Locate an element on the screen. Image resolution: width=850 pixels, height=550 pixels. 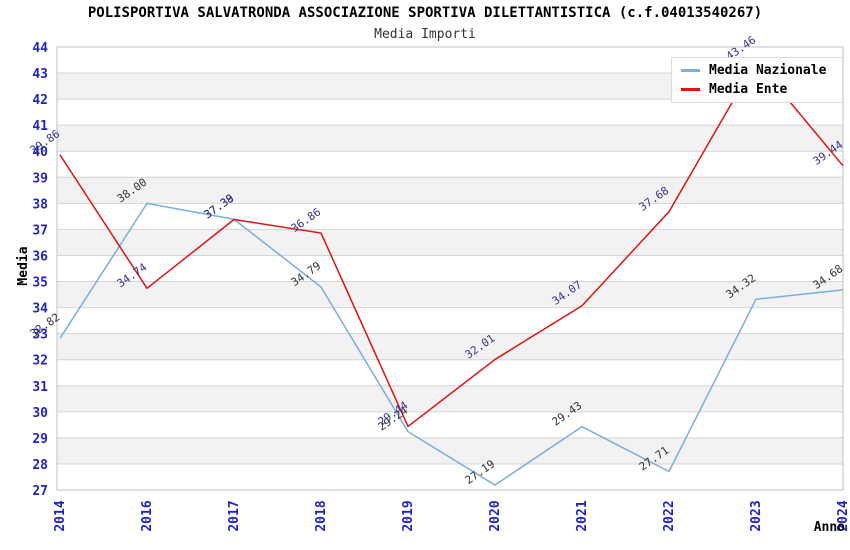
y-axis-title: Media is located at coordinates (23, 265).